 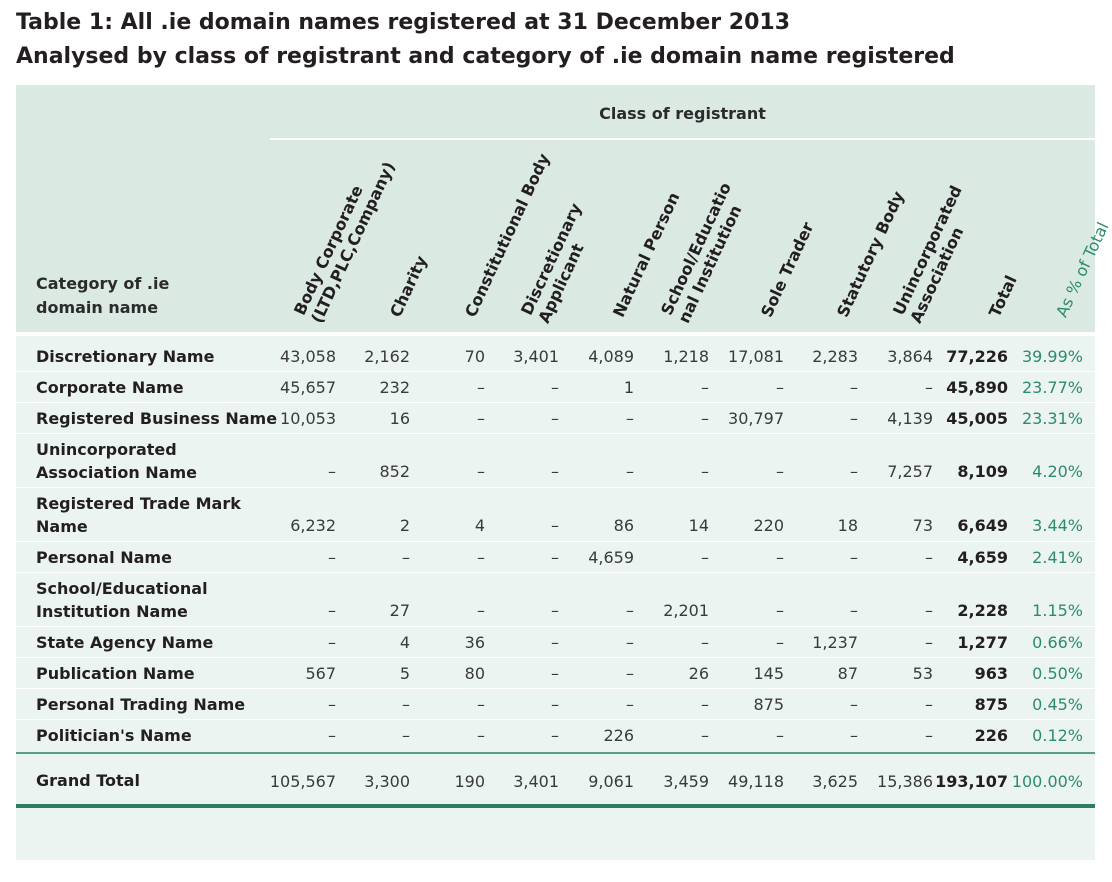 What do you see at coordinates (122, 600) in the screenshot?
I see `row-label: School/Educational Institution Name` at bounding box center [122, 600].